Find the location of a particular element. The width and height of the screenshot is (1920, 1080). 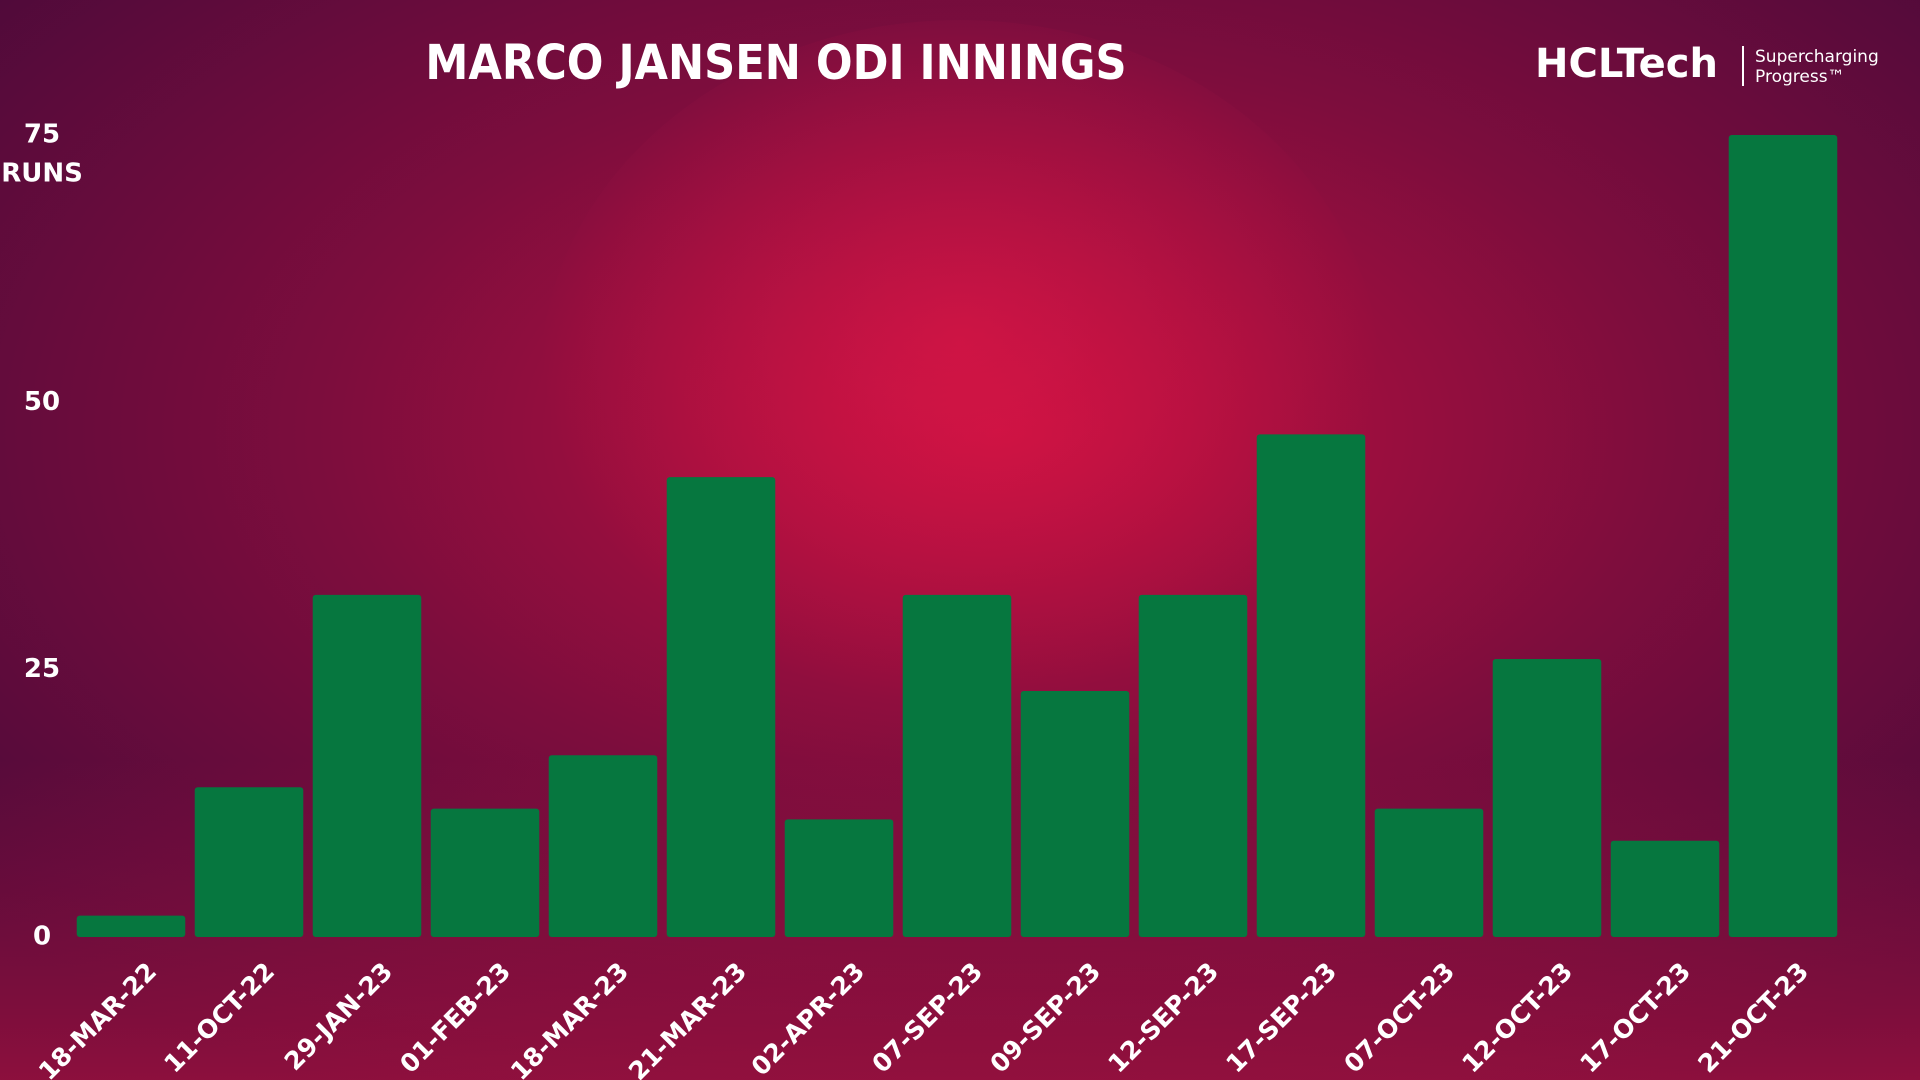

y-axis-label: RUNS is located at coordinates (42, 174).